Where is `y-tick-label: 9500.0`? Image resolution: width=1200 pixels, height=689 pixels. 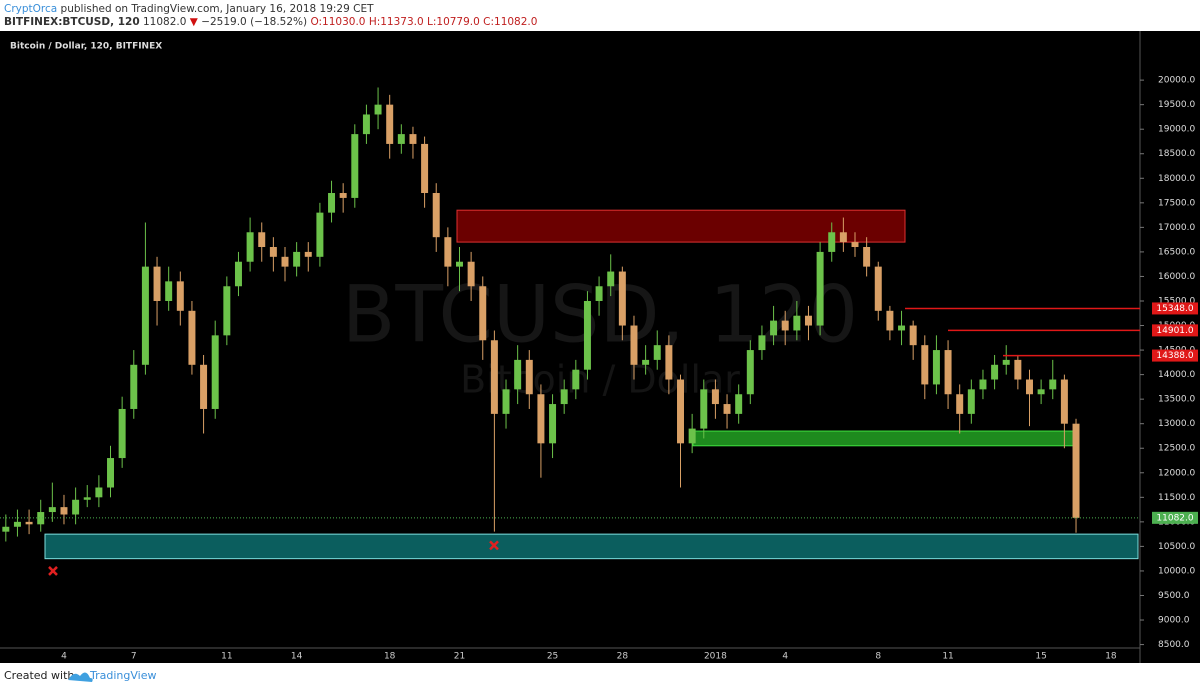 y-tick-label: 9500.0 is located at coordinates (1174, 596).